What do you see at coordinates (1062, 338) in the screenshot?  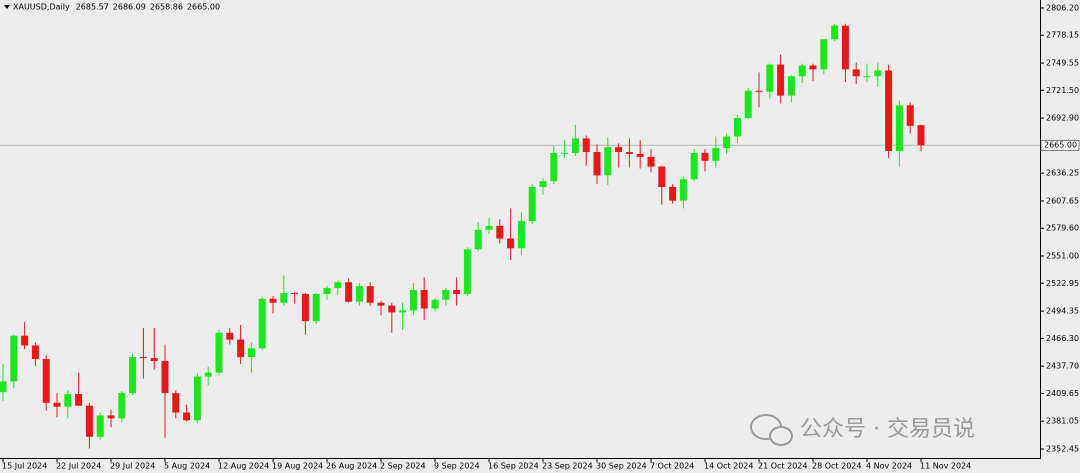 I see `y-tick-label: 2466.30` at bounding box center [1062, 338].